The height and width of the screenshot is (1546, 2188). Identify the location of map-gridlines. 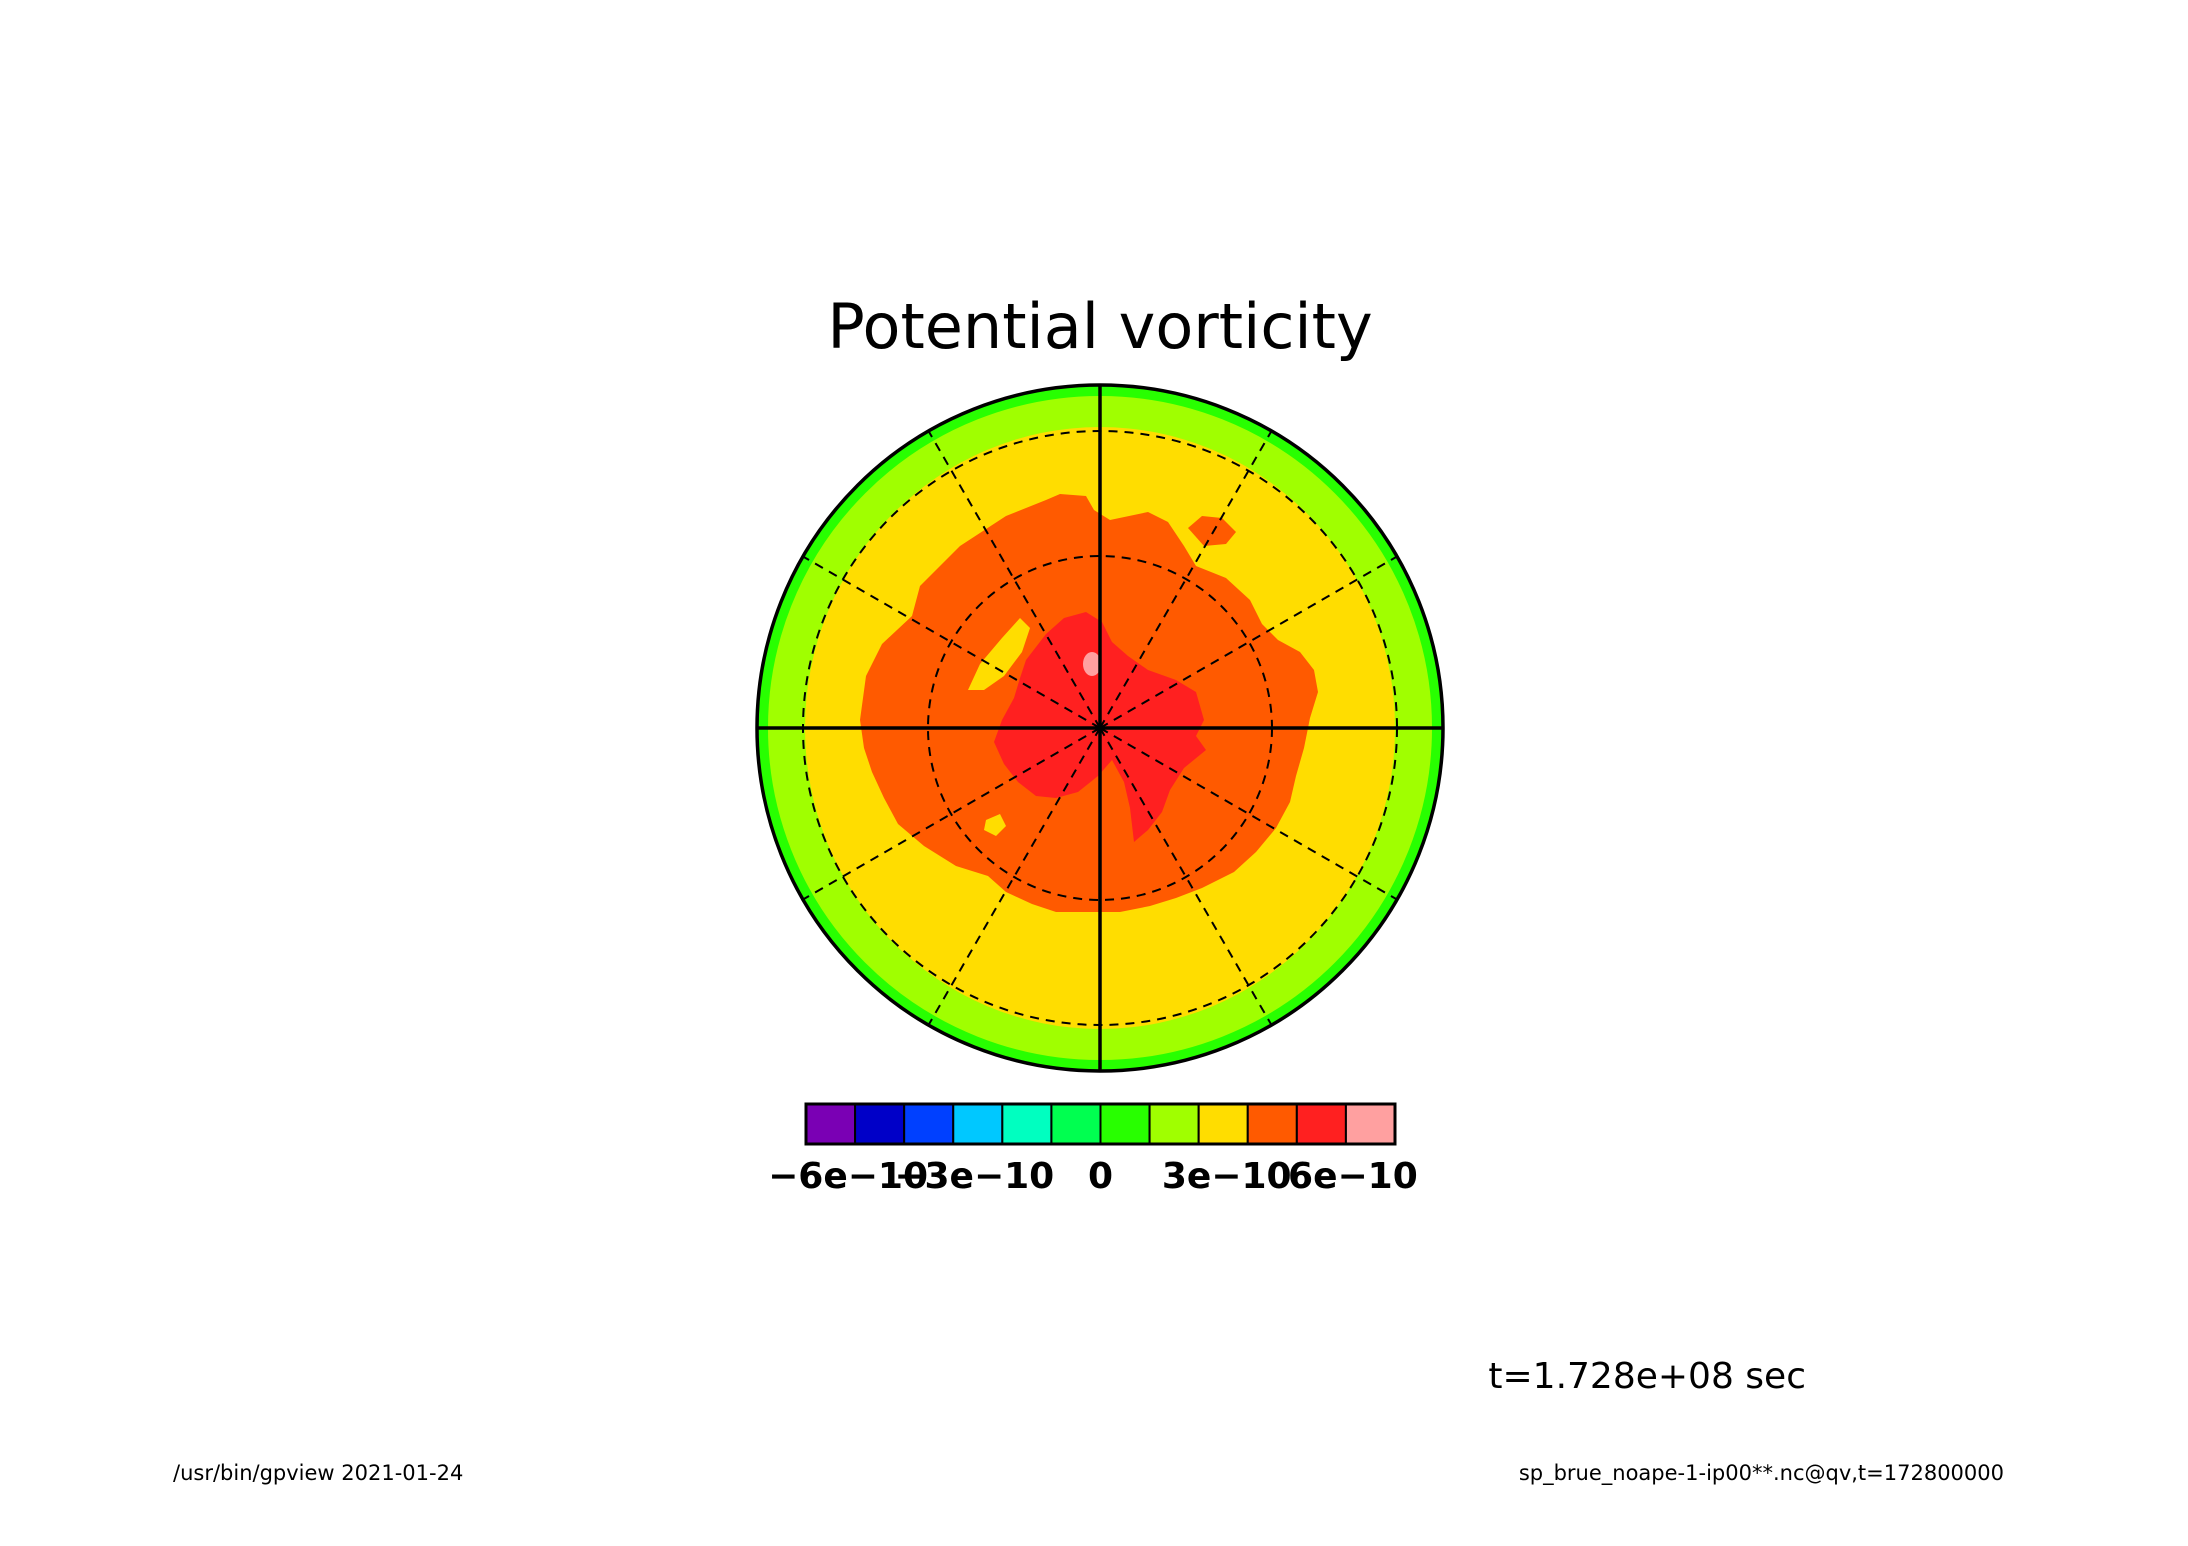
(1100, 728).